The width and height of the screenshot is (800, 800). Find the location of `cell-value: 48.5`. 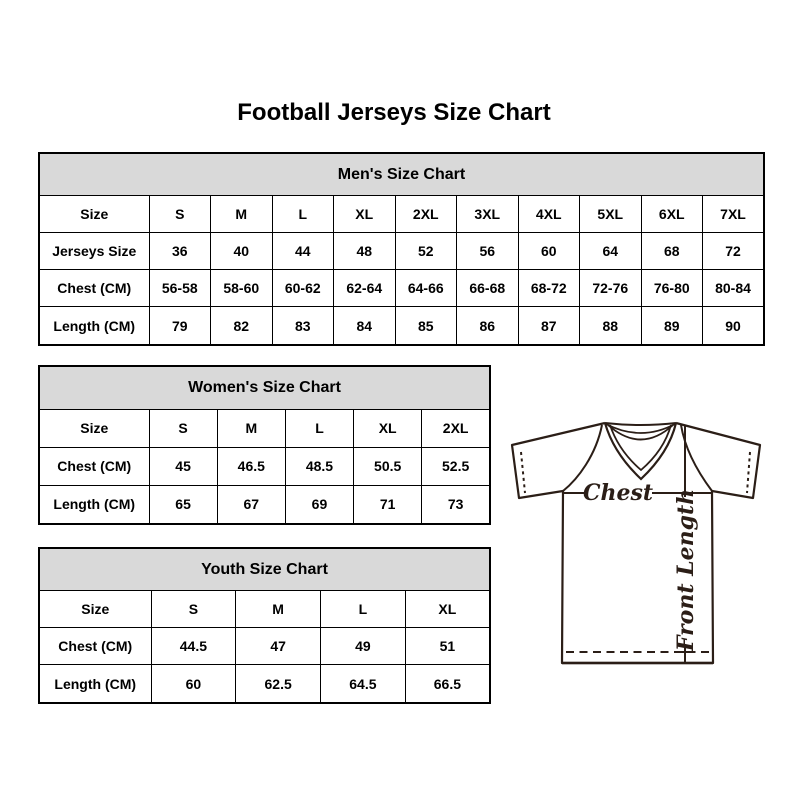

cell-value: 48.5 is located at coordinates (319, 466).